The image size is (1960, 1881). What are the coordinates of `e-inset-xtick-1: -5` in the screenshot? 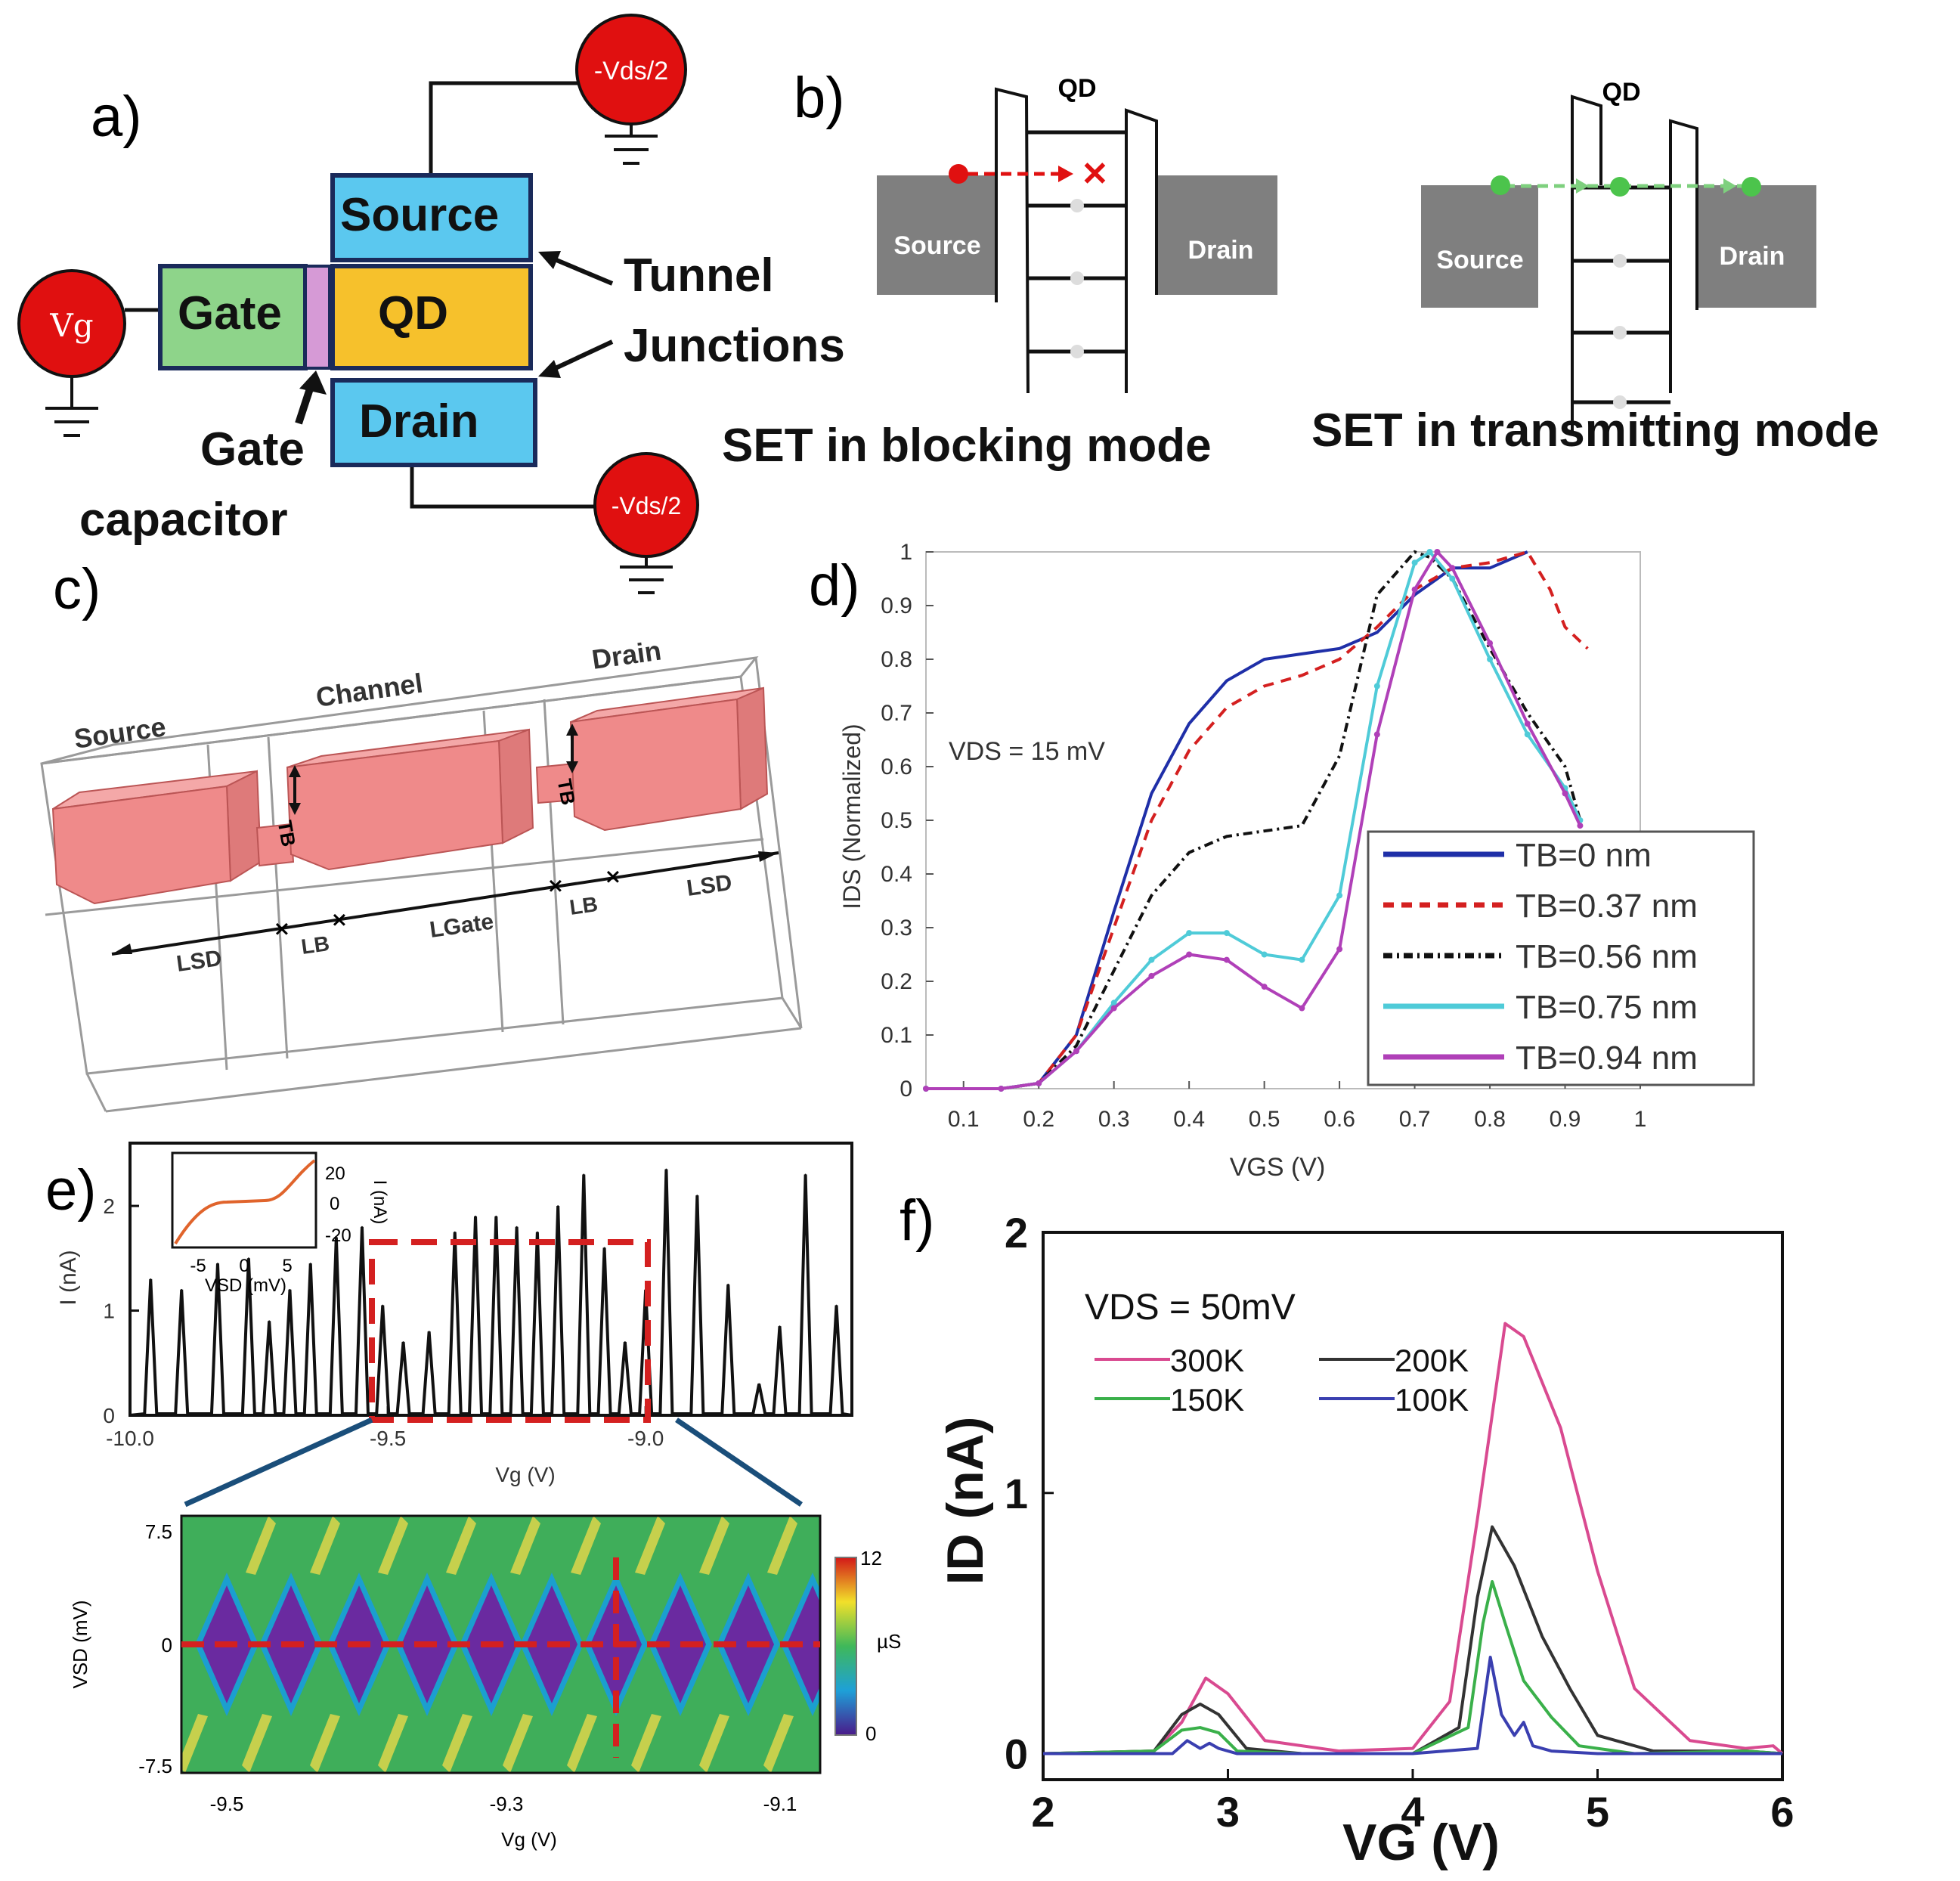 It's located at (198, 1266).